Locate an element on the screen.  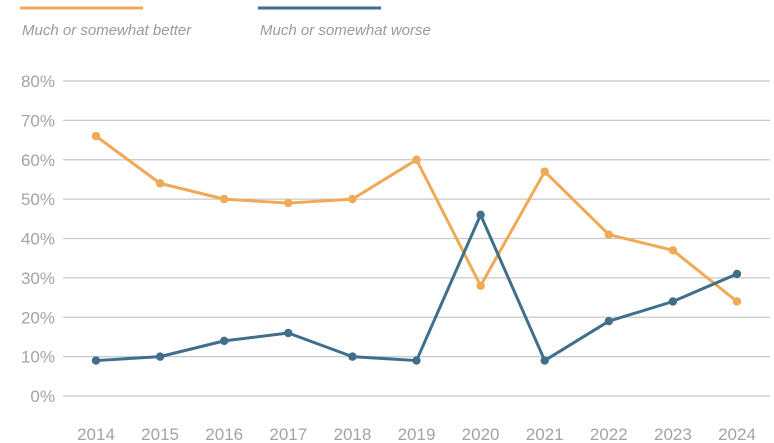
y-tick-label: 70% is located at coordinates (38, 120).